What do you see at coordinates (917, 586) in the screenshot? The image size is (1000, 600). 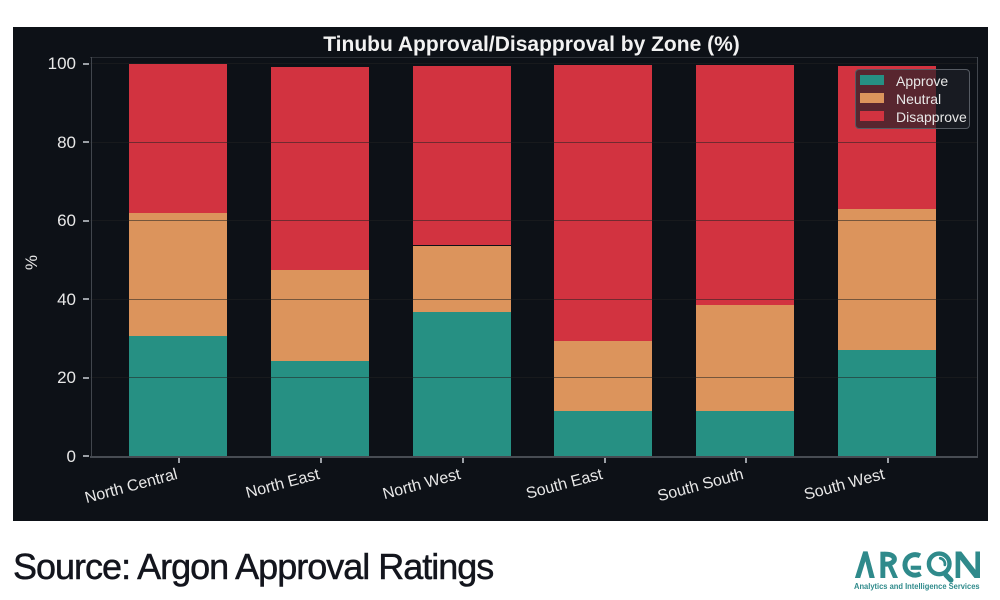 I see `svg-text:Analytics and Intelligence Ser: Analytics and Intelligence Services` at bounding box center [917, 586].